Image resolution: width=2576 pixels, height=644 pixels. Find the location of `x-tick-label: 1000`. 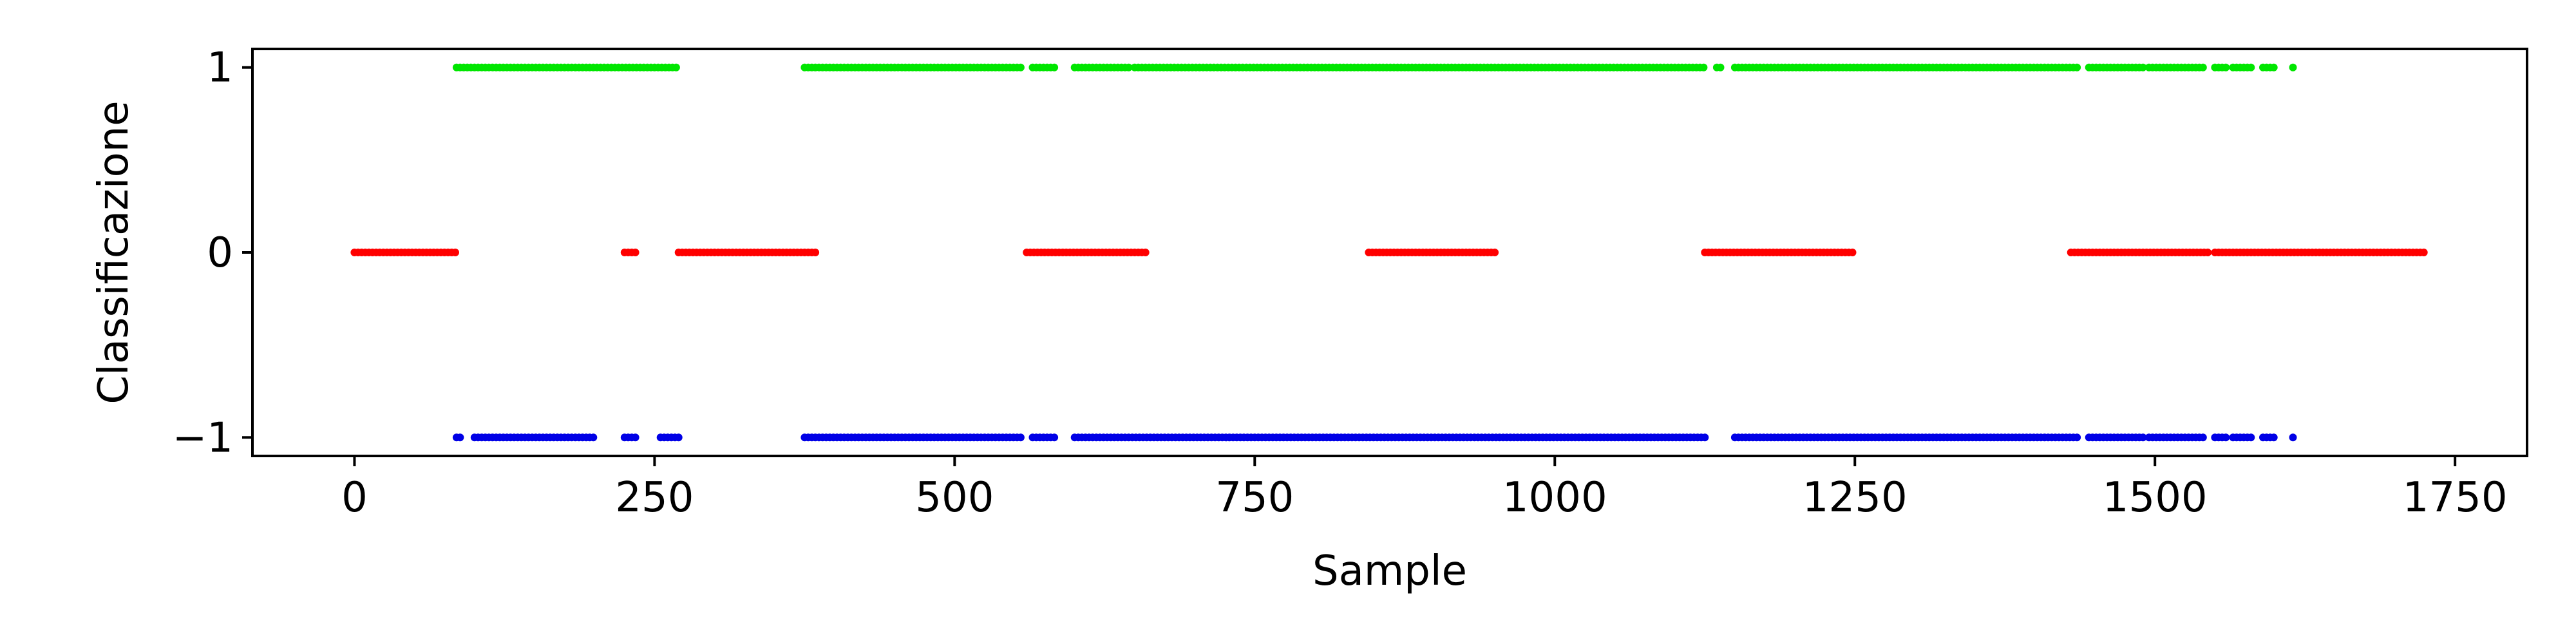

x-tick-label: 1000 is located at coordinates (1554, 498).